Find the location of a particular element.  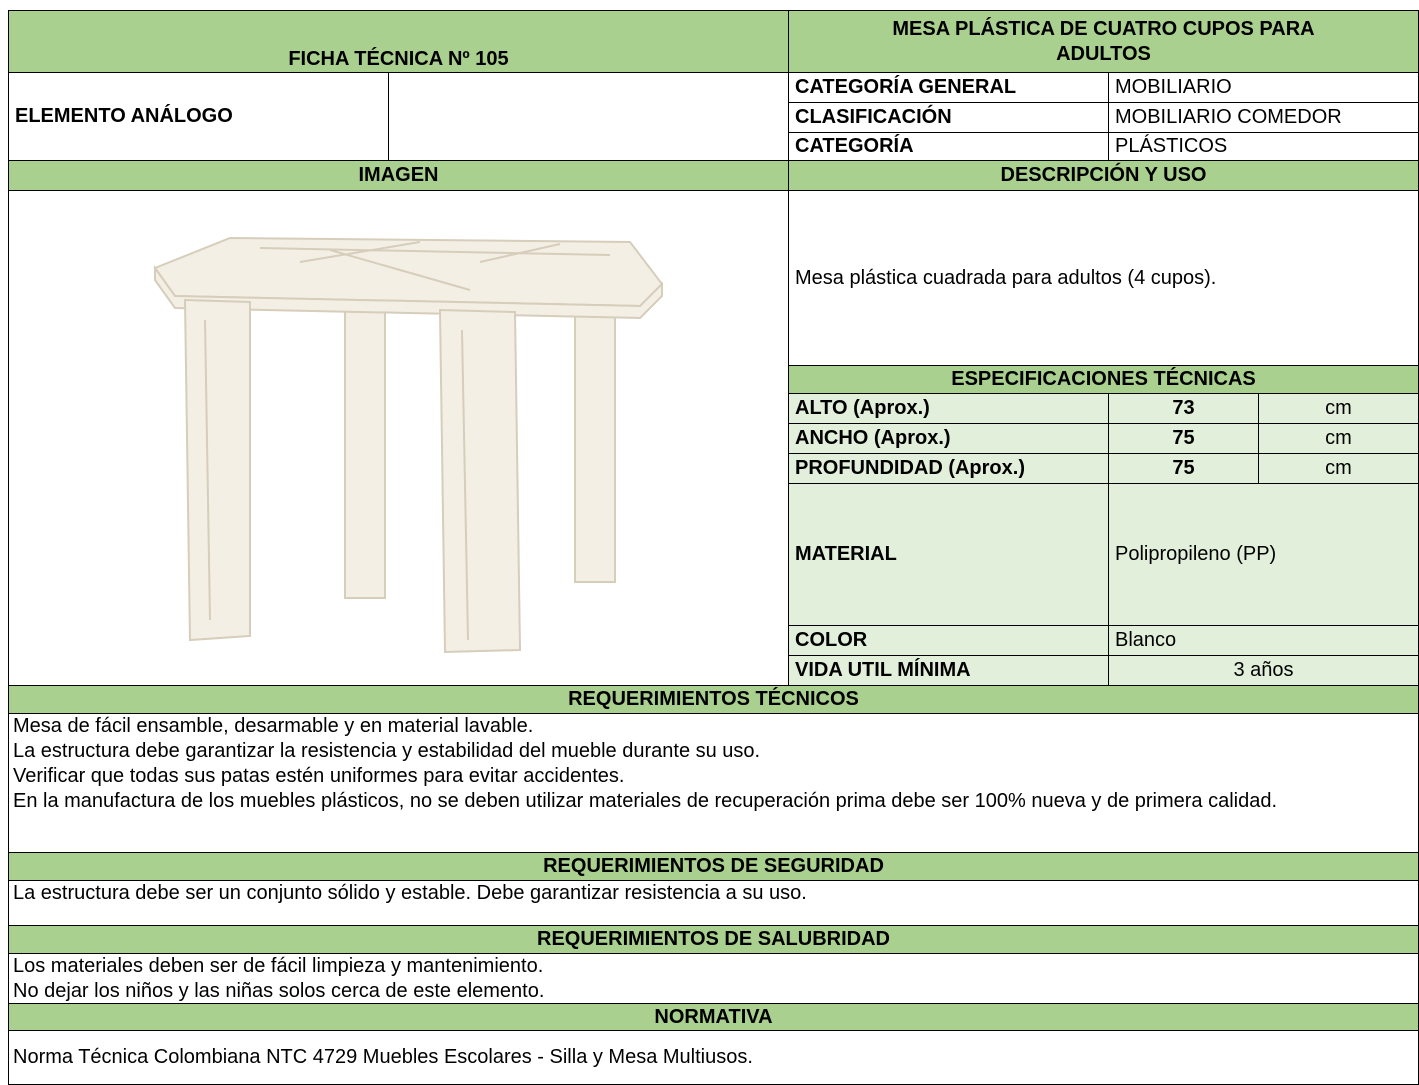

spec-label-text: MATERIAL is located at coordinates (846, 554).